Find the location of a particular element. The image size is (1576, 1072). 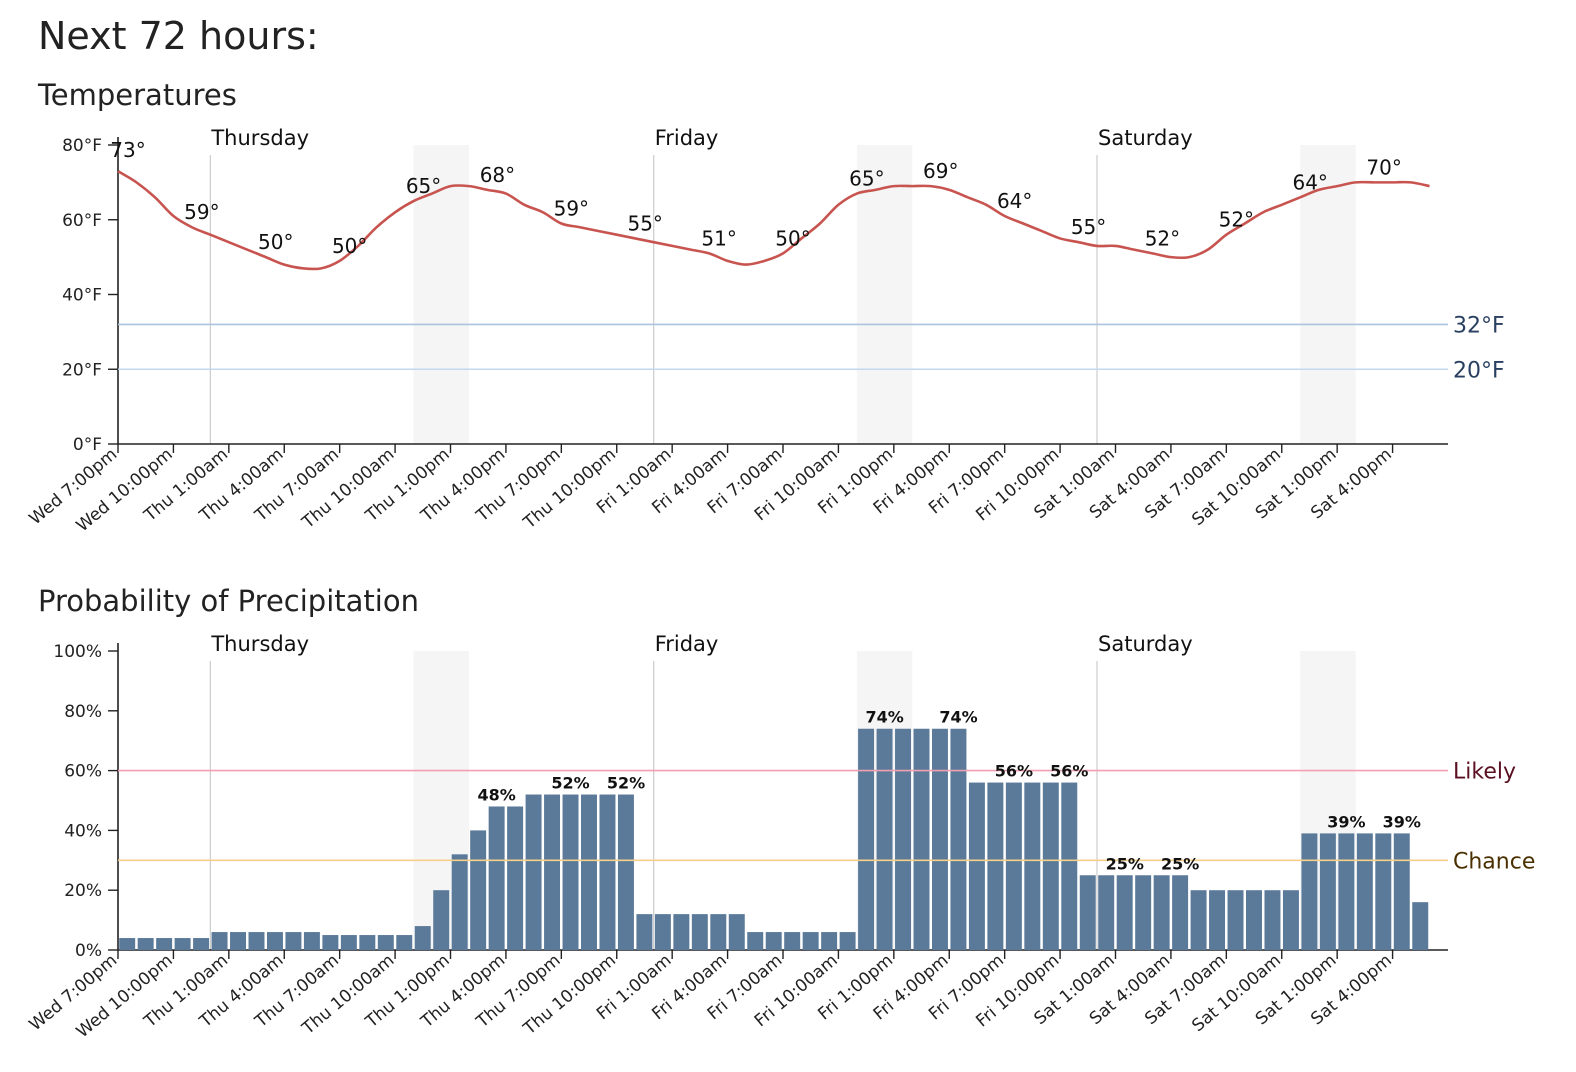

temp-day-label: Friday is located at coordinates (687, 138).